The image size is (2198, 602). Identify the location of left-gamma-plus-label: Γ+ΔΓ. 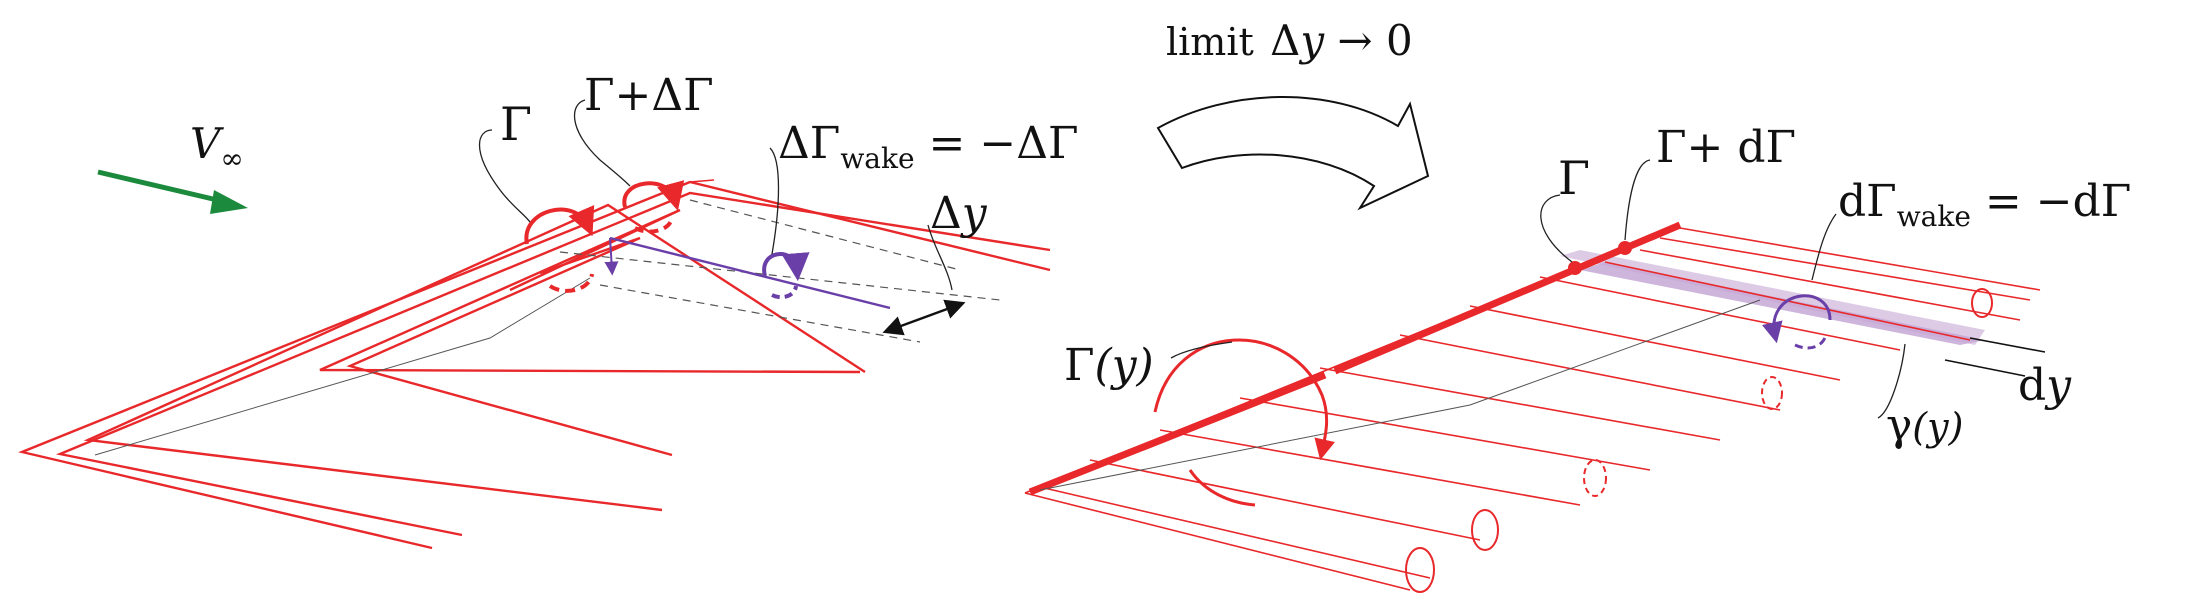
(649, 95).